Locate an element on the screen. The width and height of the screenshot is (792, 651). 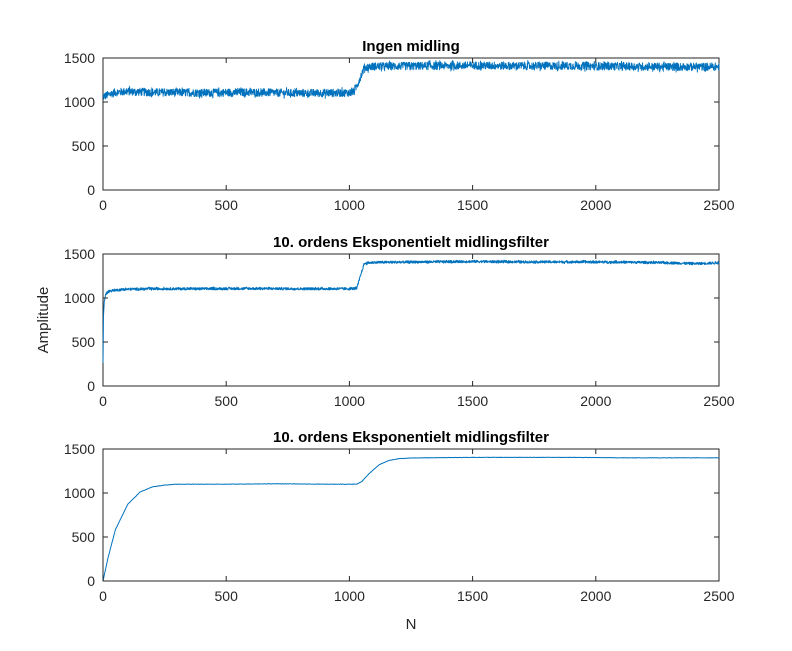
x-axis-label: N is located at coordinates (411, 624).